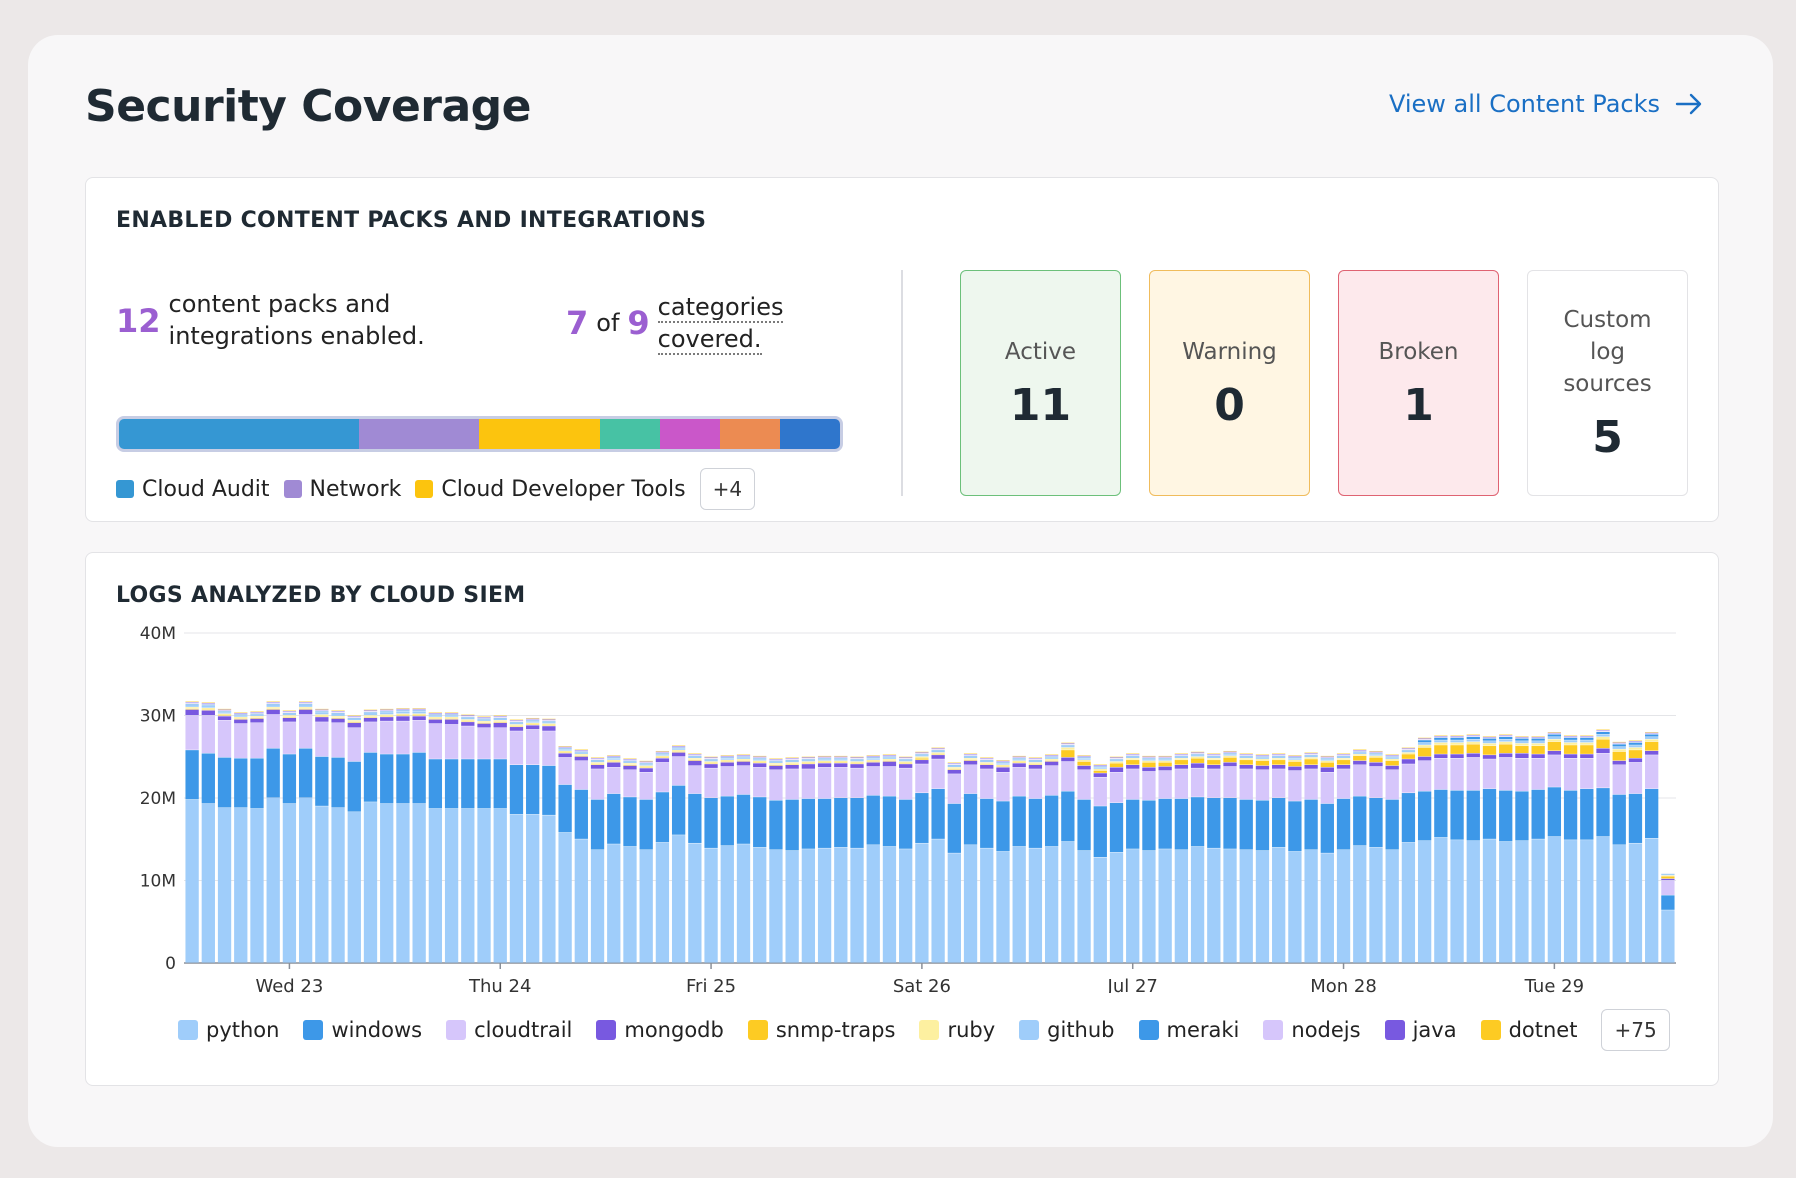  I want to click on more-categories-button: +4, so click(727, 489).